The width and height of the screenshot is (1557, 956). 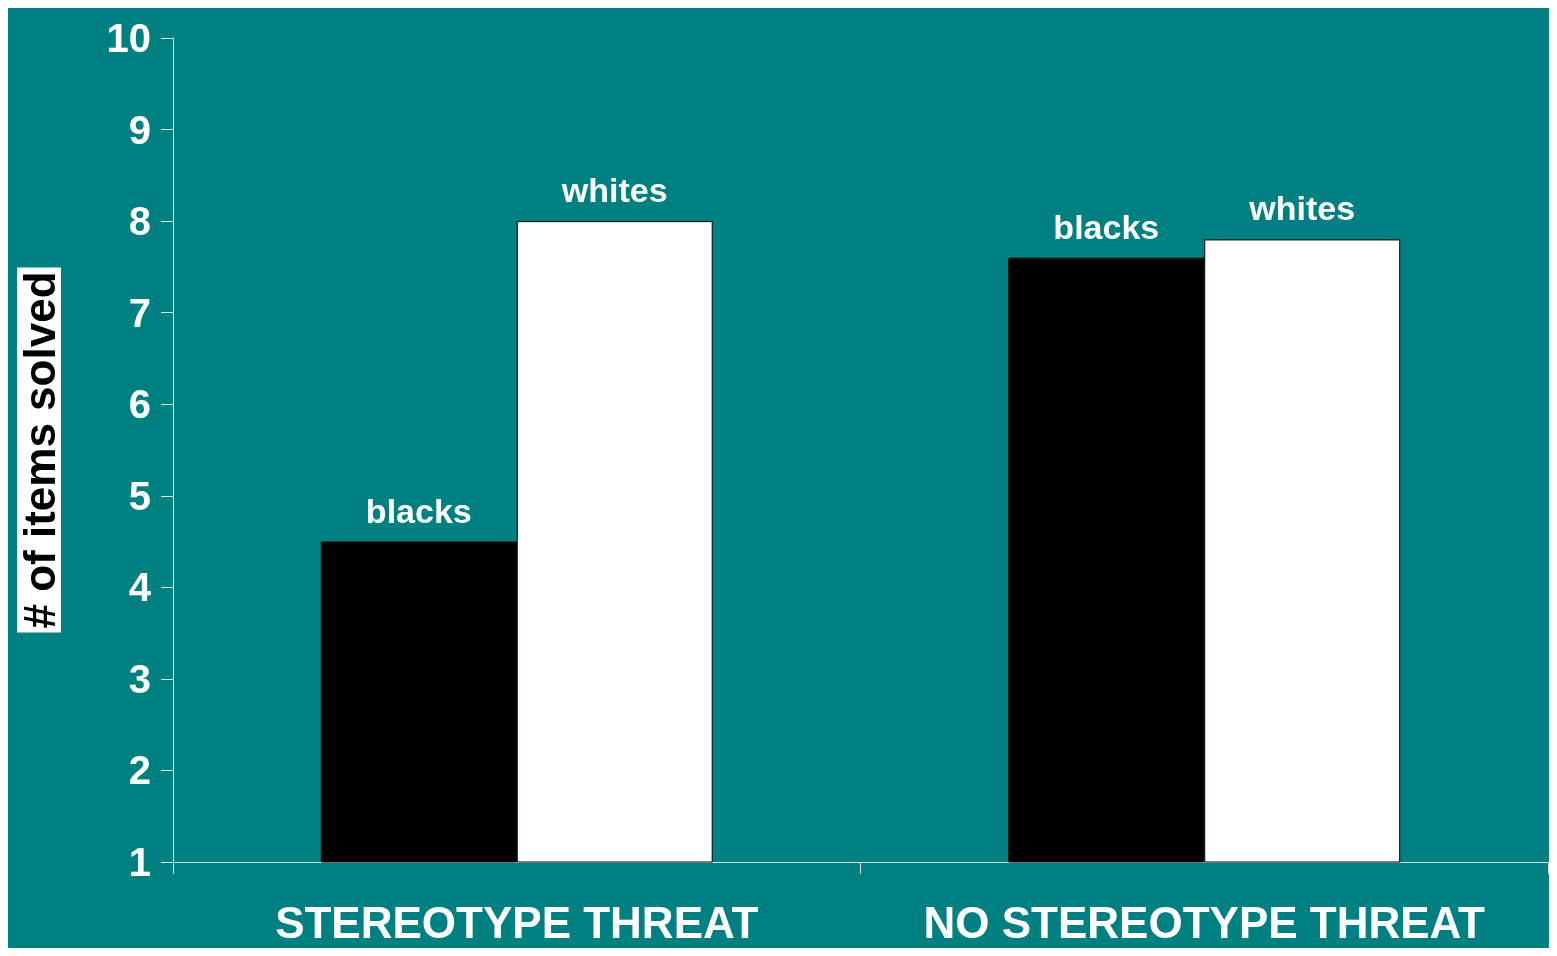 I want to click on y-axis-title: # of items solved, so click(x=39, y=450).